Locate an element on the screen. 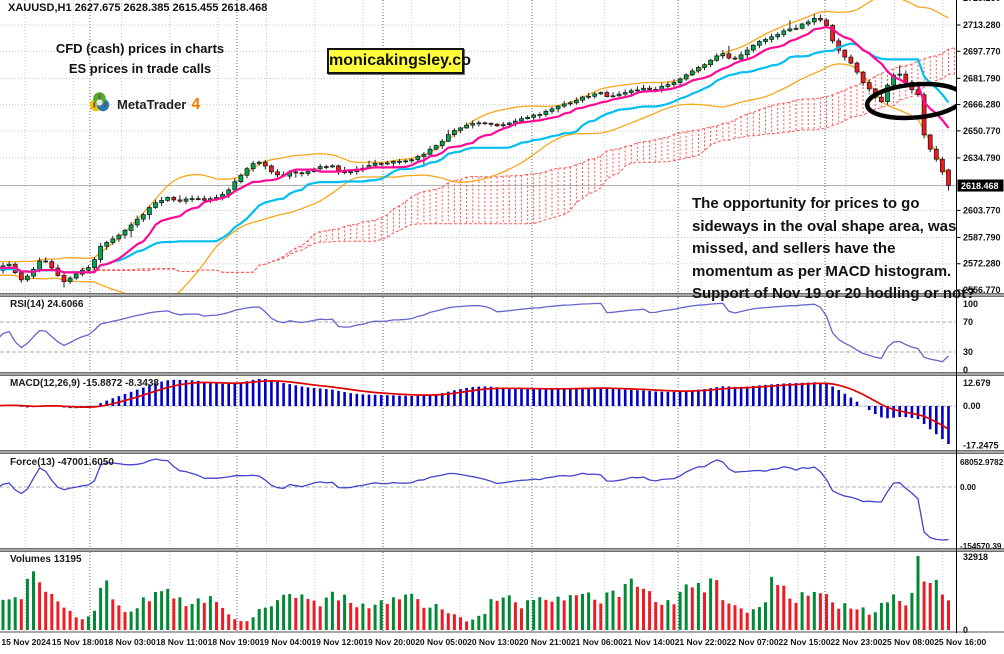 The height and width of the screenshot is (654, 1004). price-tick-label: 2697.770 is located at coordinates (982, 51).